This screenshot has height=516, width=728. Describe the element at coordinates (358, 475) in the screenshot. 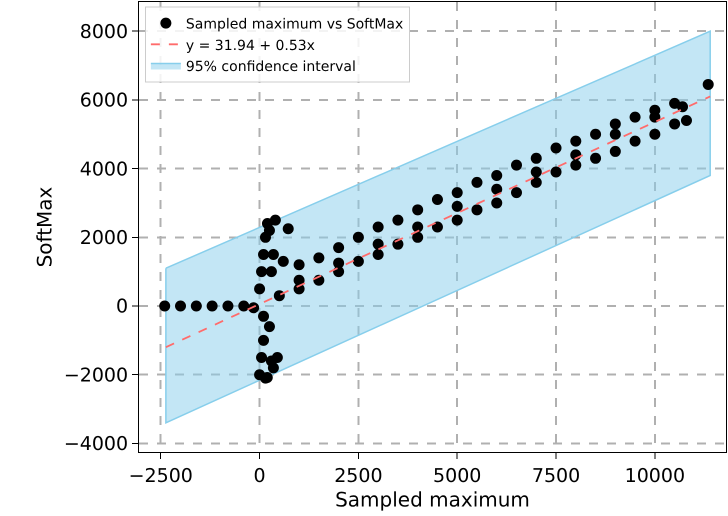

I see `x-tick-label: 2500` at that location.